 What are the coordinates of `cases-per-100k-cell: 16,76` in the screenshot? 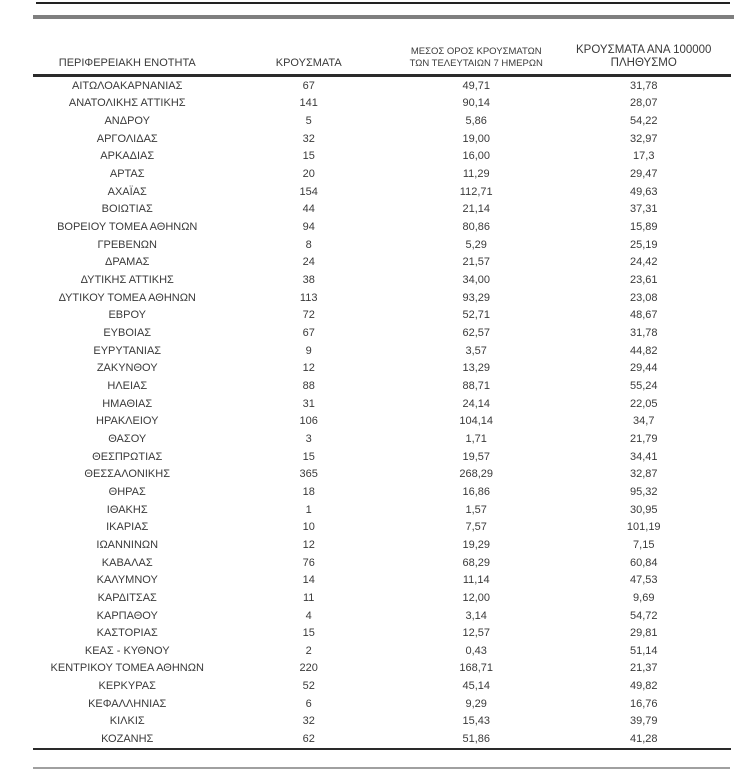 It's located at (643, 703).